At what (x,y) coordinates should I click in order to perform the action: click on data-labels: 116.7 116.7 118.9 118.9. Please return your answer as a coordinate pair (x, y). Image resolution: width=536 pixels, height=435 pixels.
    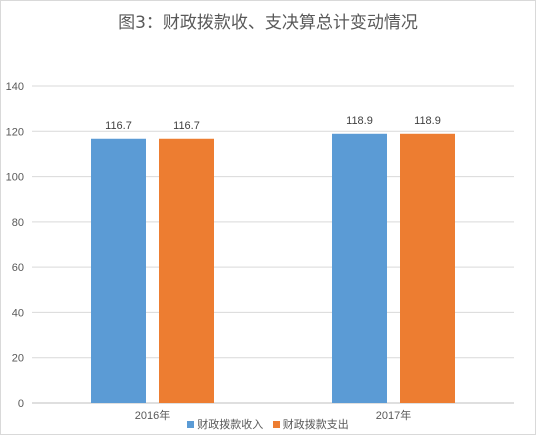
    Looking at the image, I should click on (273, 123).